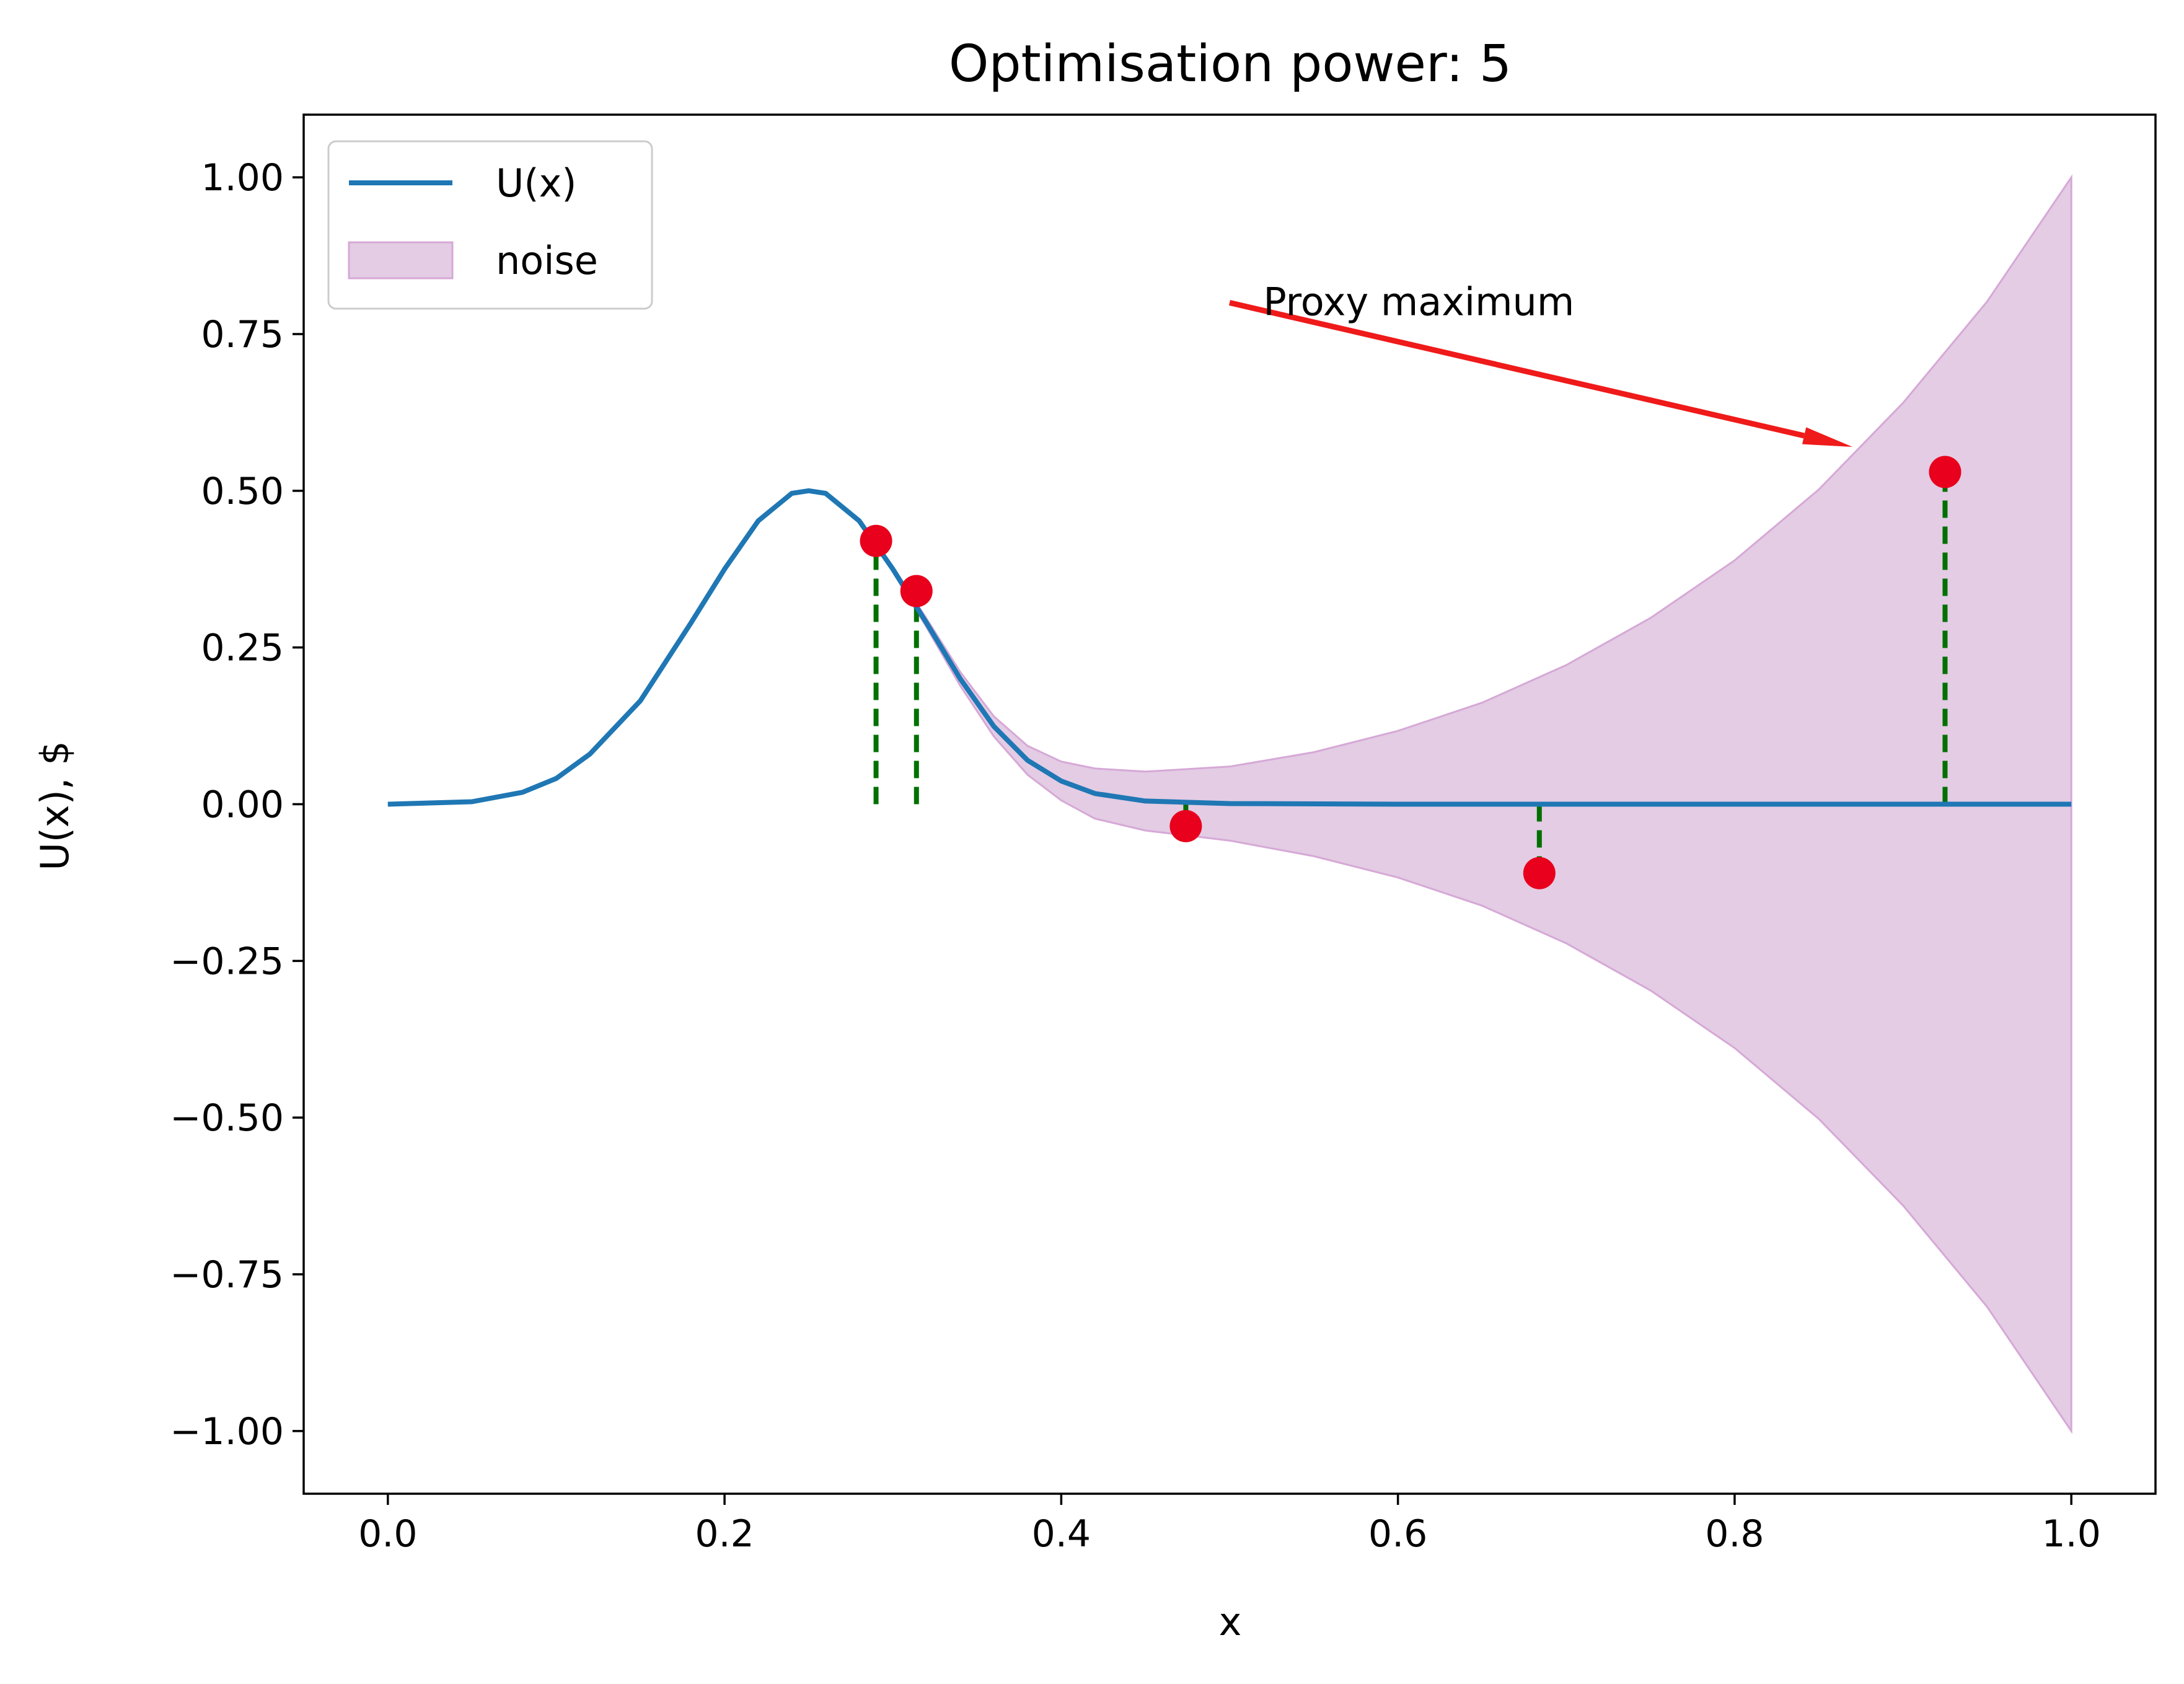  Describe the element at coordinates (227, 961) in the screenshot. I see `y-tick-label-5: −0.25` at that location.